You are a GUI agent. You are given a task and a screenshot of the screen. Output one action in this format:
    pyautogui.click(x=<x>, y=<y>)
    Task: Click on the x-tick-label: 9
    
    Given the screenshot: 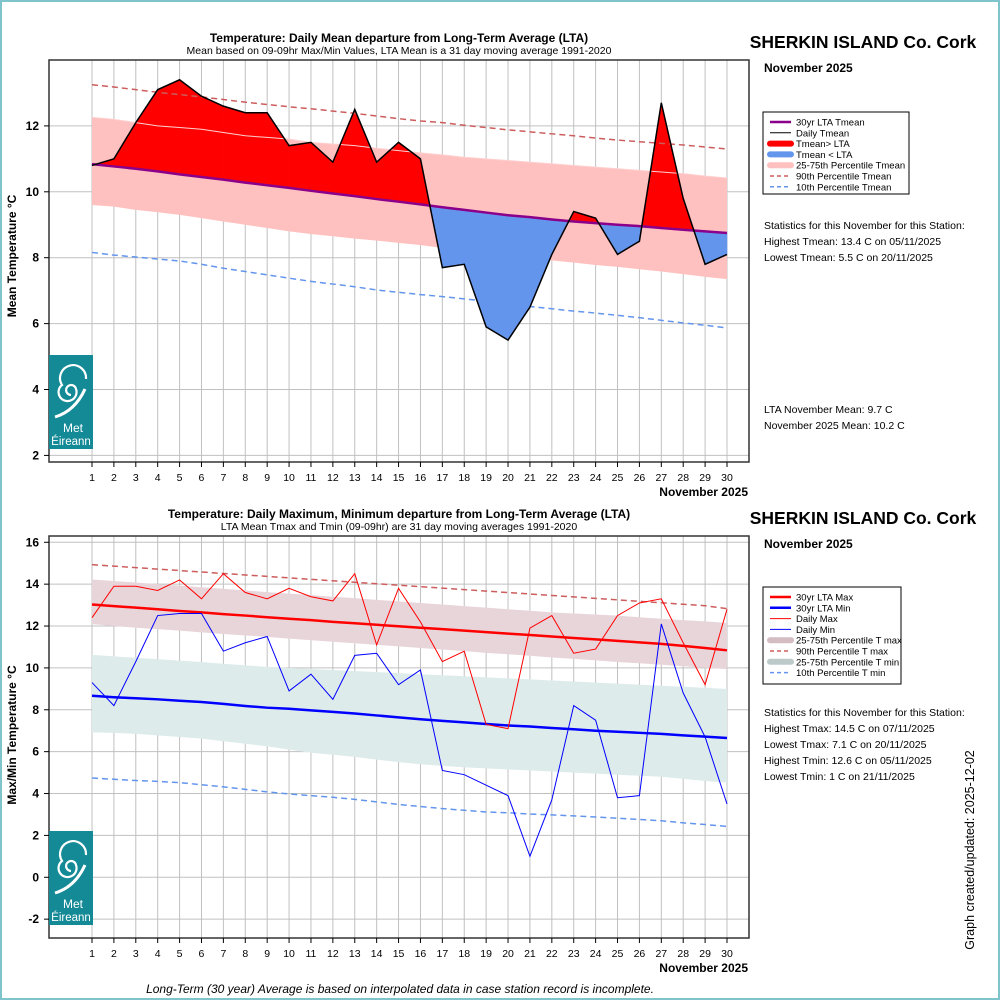 What is the action you would take?
    pyautogui.click(x=267, y=954)
    